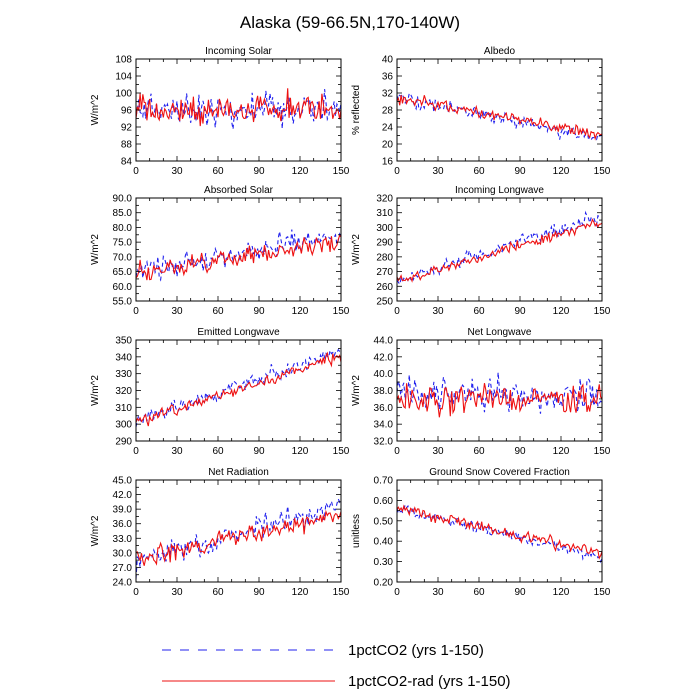  What do you see at coordinates (416, 650) in the screenshot?
I see `legend-label-1pctco2: 1pctCO2 (yrs 1-150)` at bounding box center [416, 650].